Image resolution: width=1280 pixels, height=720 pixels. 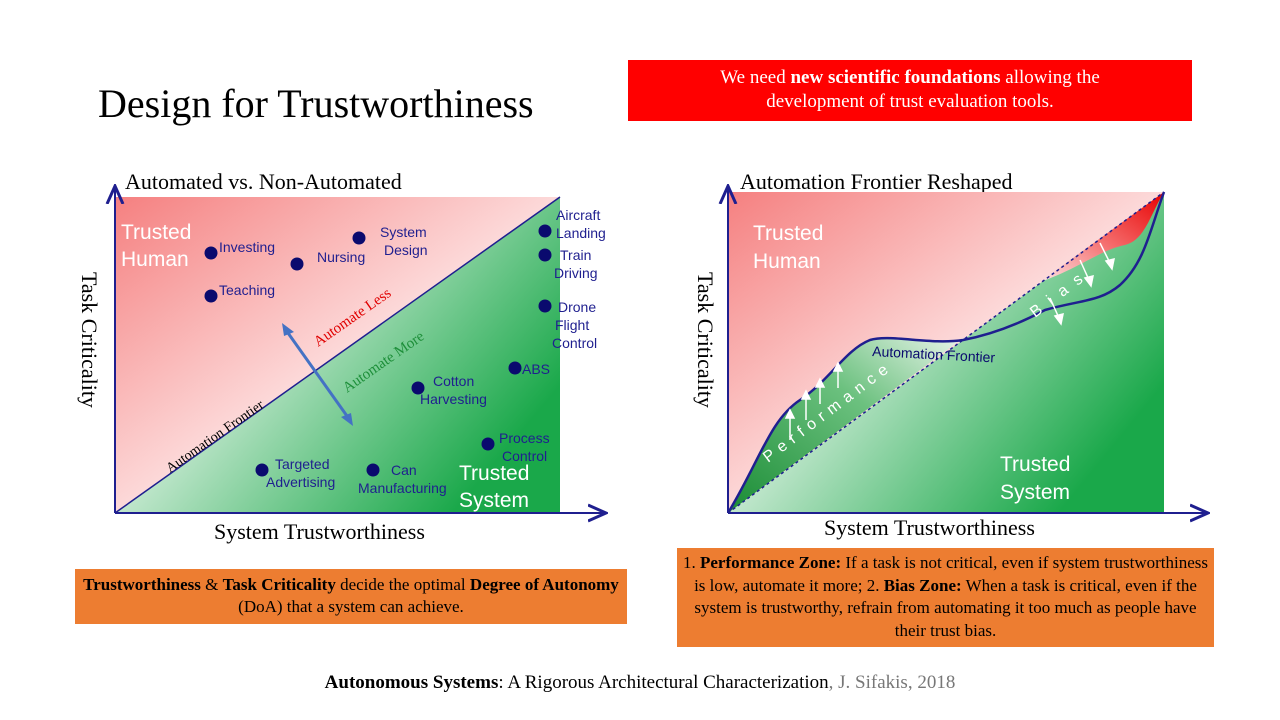 What do you see at coordinates (524, 447) in the screenshot?
I see `data-point-label: Process Control` at bounding box center [524, 447].